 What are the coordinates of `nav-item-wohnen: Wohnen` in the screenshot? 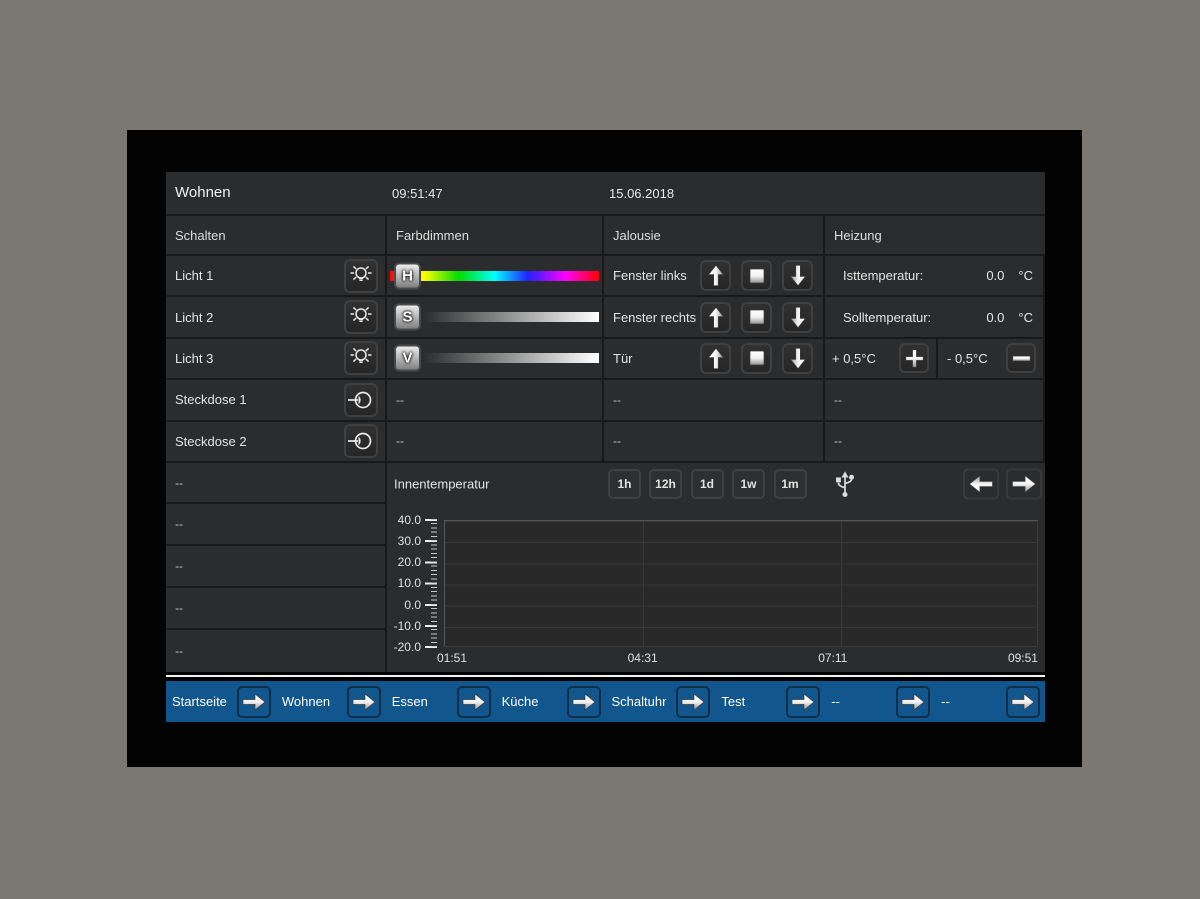 It's located at (331, 701).